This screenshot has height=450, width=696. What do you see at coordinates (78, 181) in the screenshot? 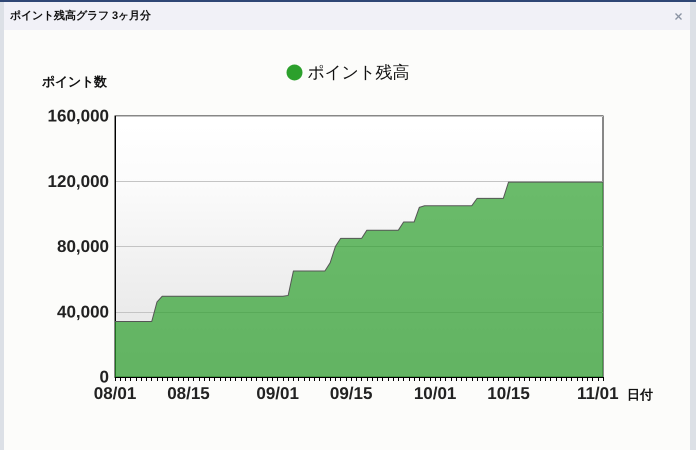
I see `y-tick-label: 120,000` at bounding box center [78, 181].